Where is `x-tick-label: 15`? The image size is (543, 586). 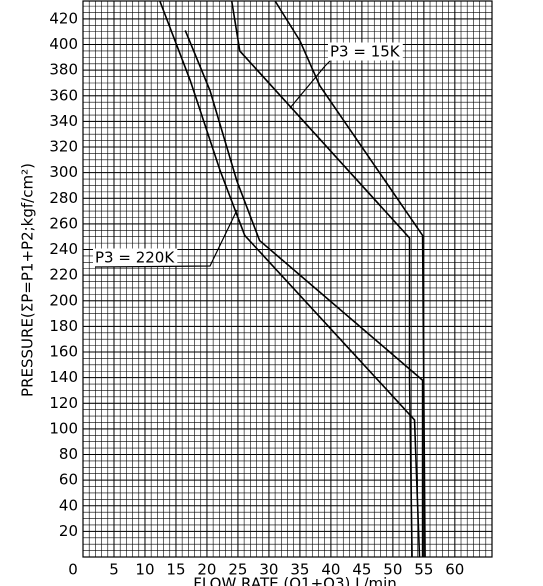 x-tick-label: 15 is located at coordinates (175, 570).